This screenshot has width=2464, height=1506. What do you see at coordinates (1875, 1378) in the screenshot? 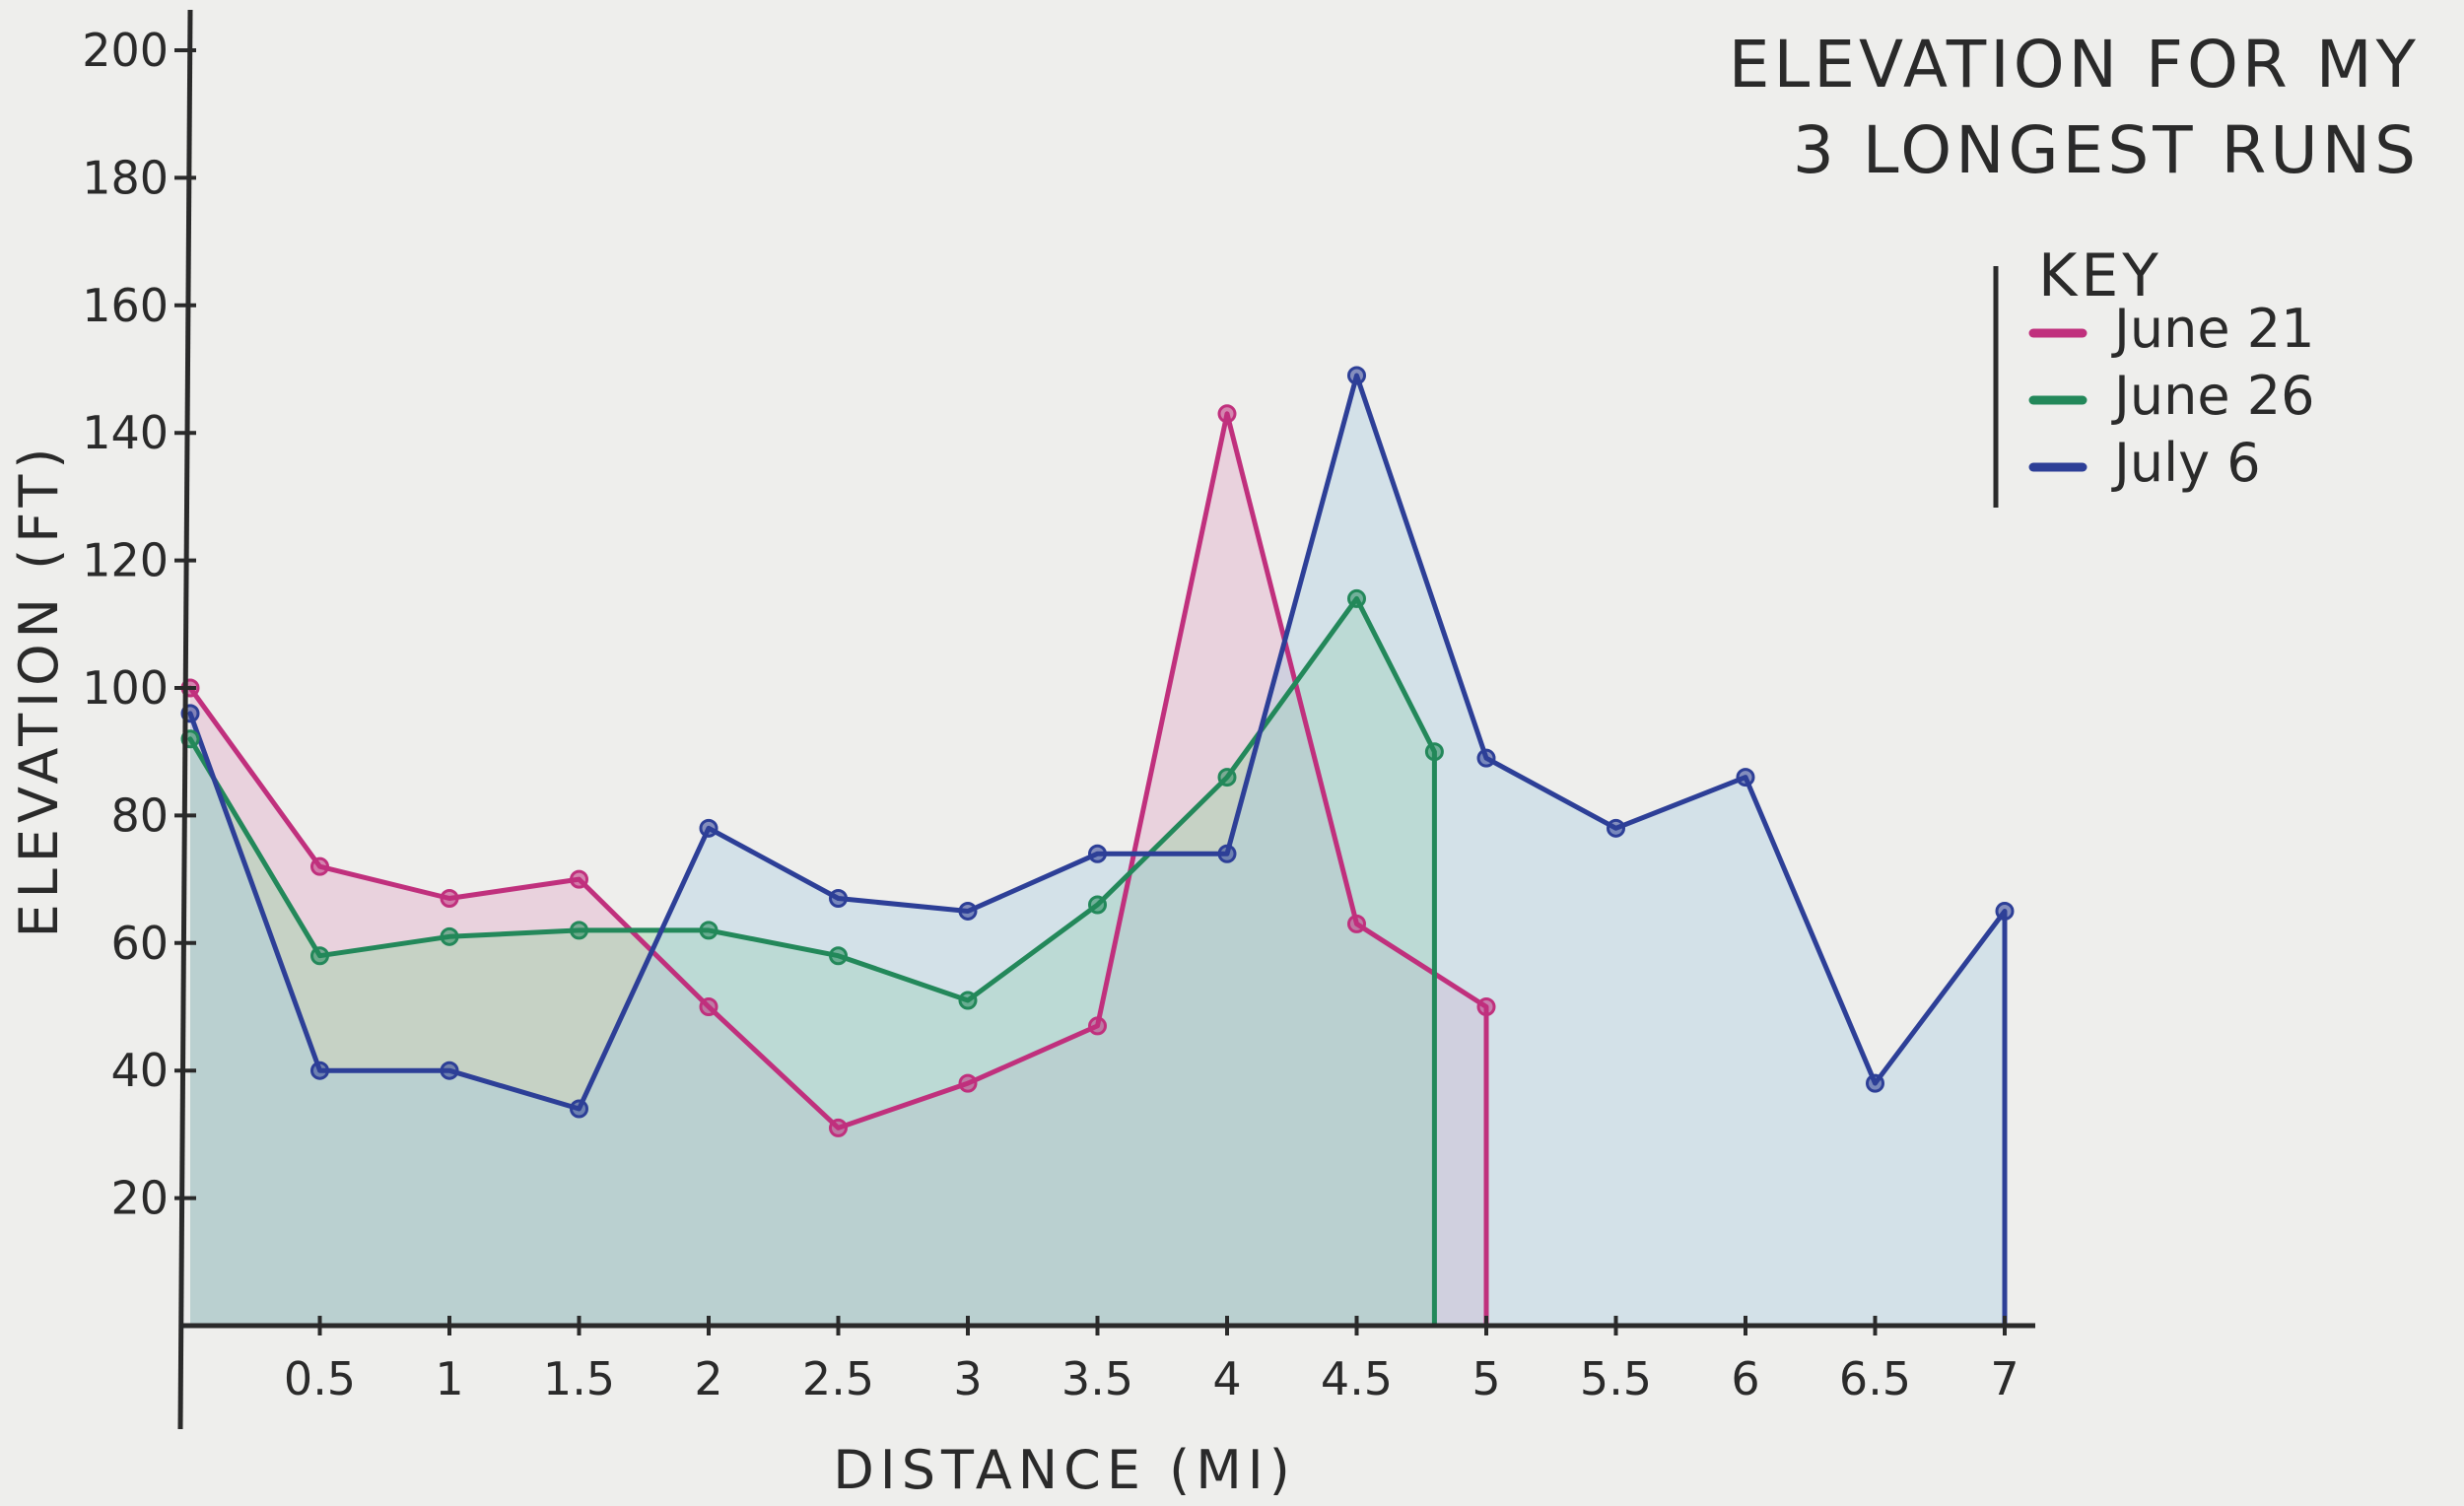
I see `x-tick-label: 6.5` at bounding box center [1875, 1378].